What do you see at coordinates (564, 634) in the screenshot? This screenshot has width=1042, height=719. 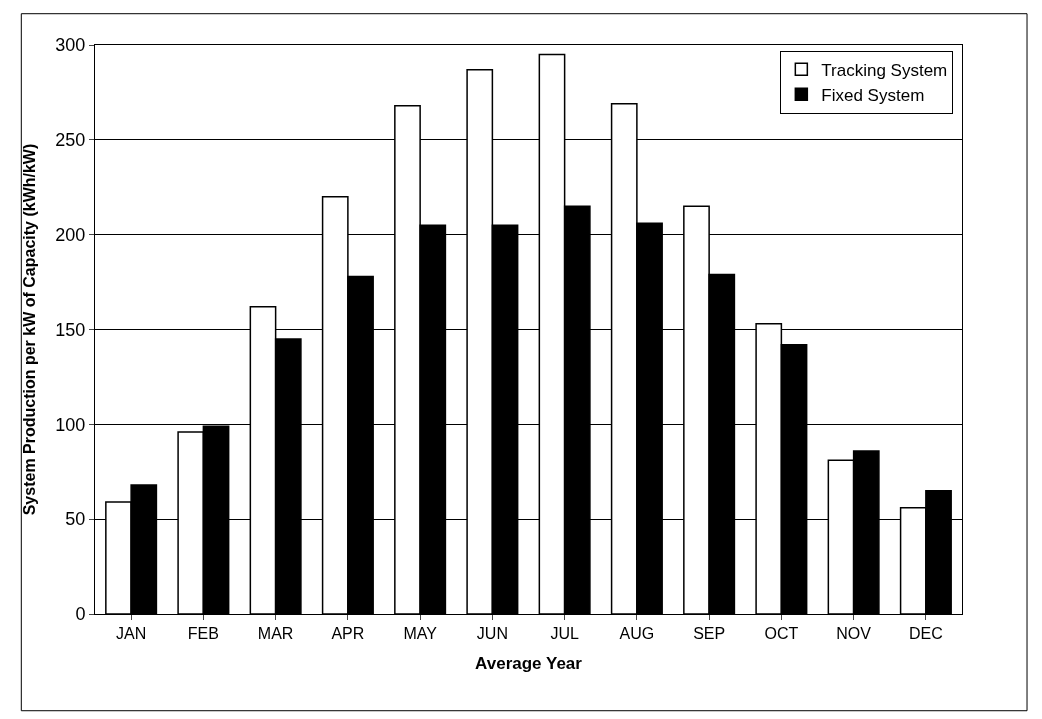 I see `x-tick-label: JUL` at bounding box center [564, 634].